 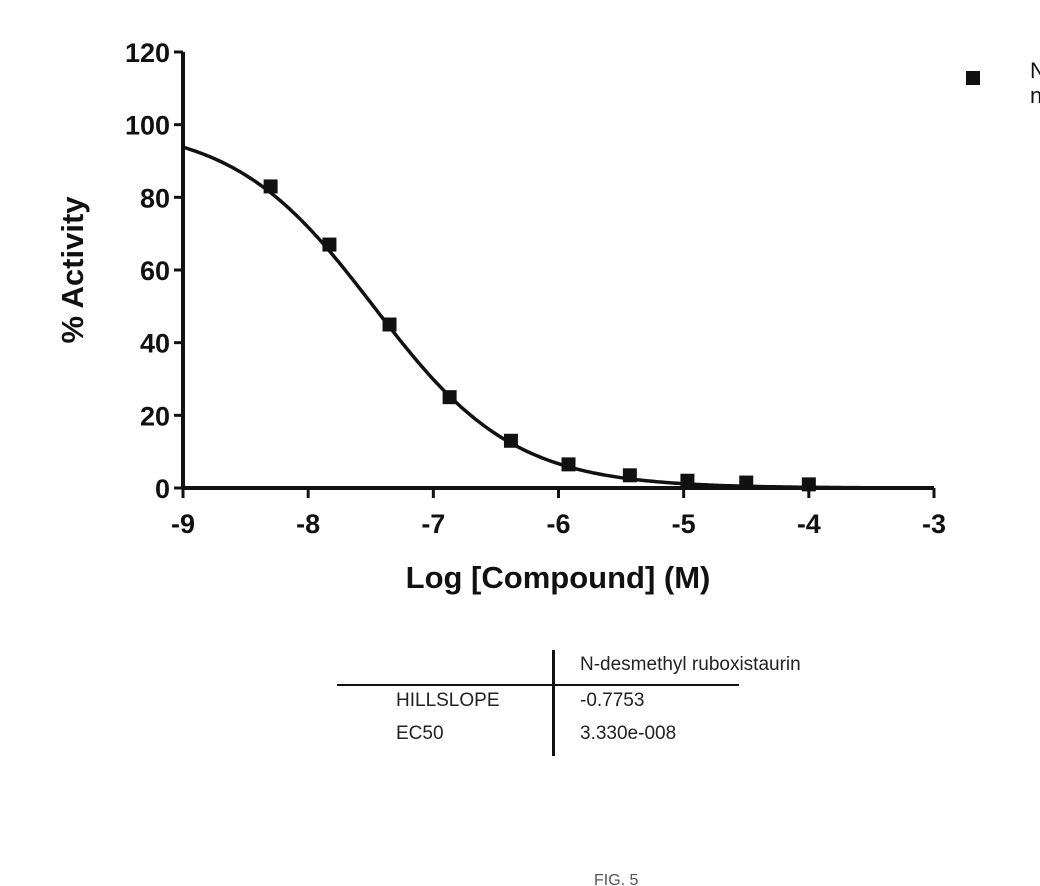 What do you see at coordinates (553, 703) in the screenshot?
I see `table-vertical-rule` at bounding box center [553, 703].